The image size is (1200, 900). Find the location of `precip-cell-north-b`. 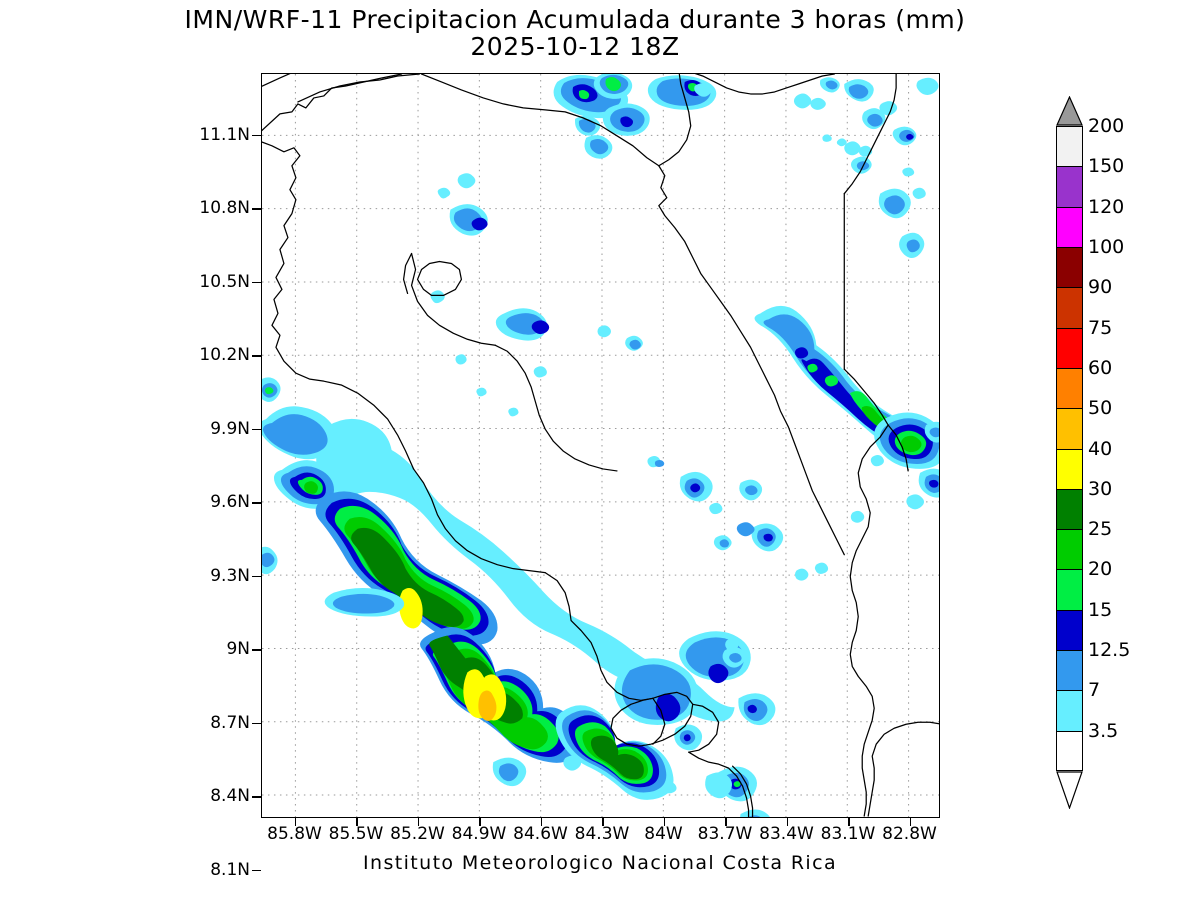

precip-cell-north-b is located at coordinates (613, 86).